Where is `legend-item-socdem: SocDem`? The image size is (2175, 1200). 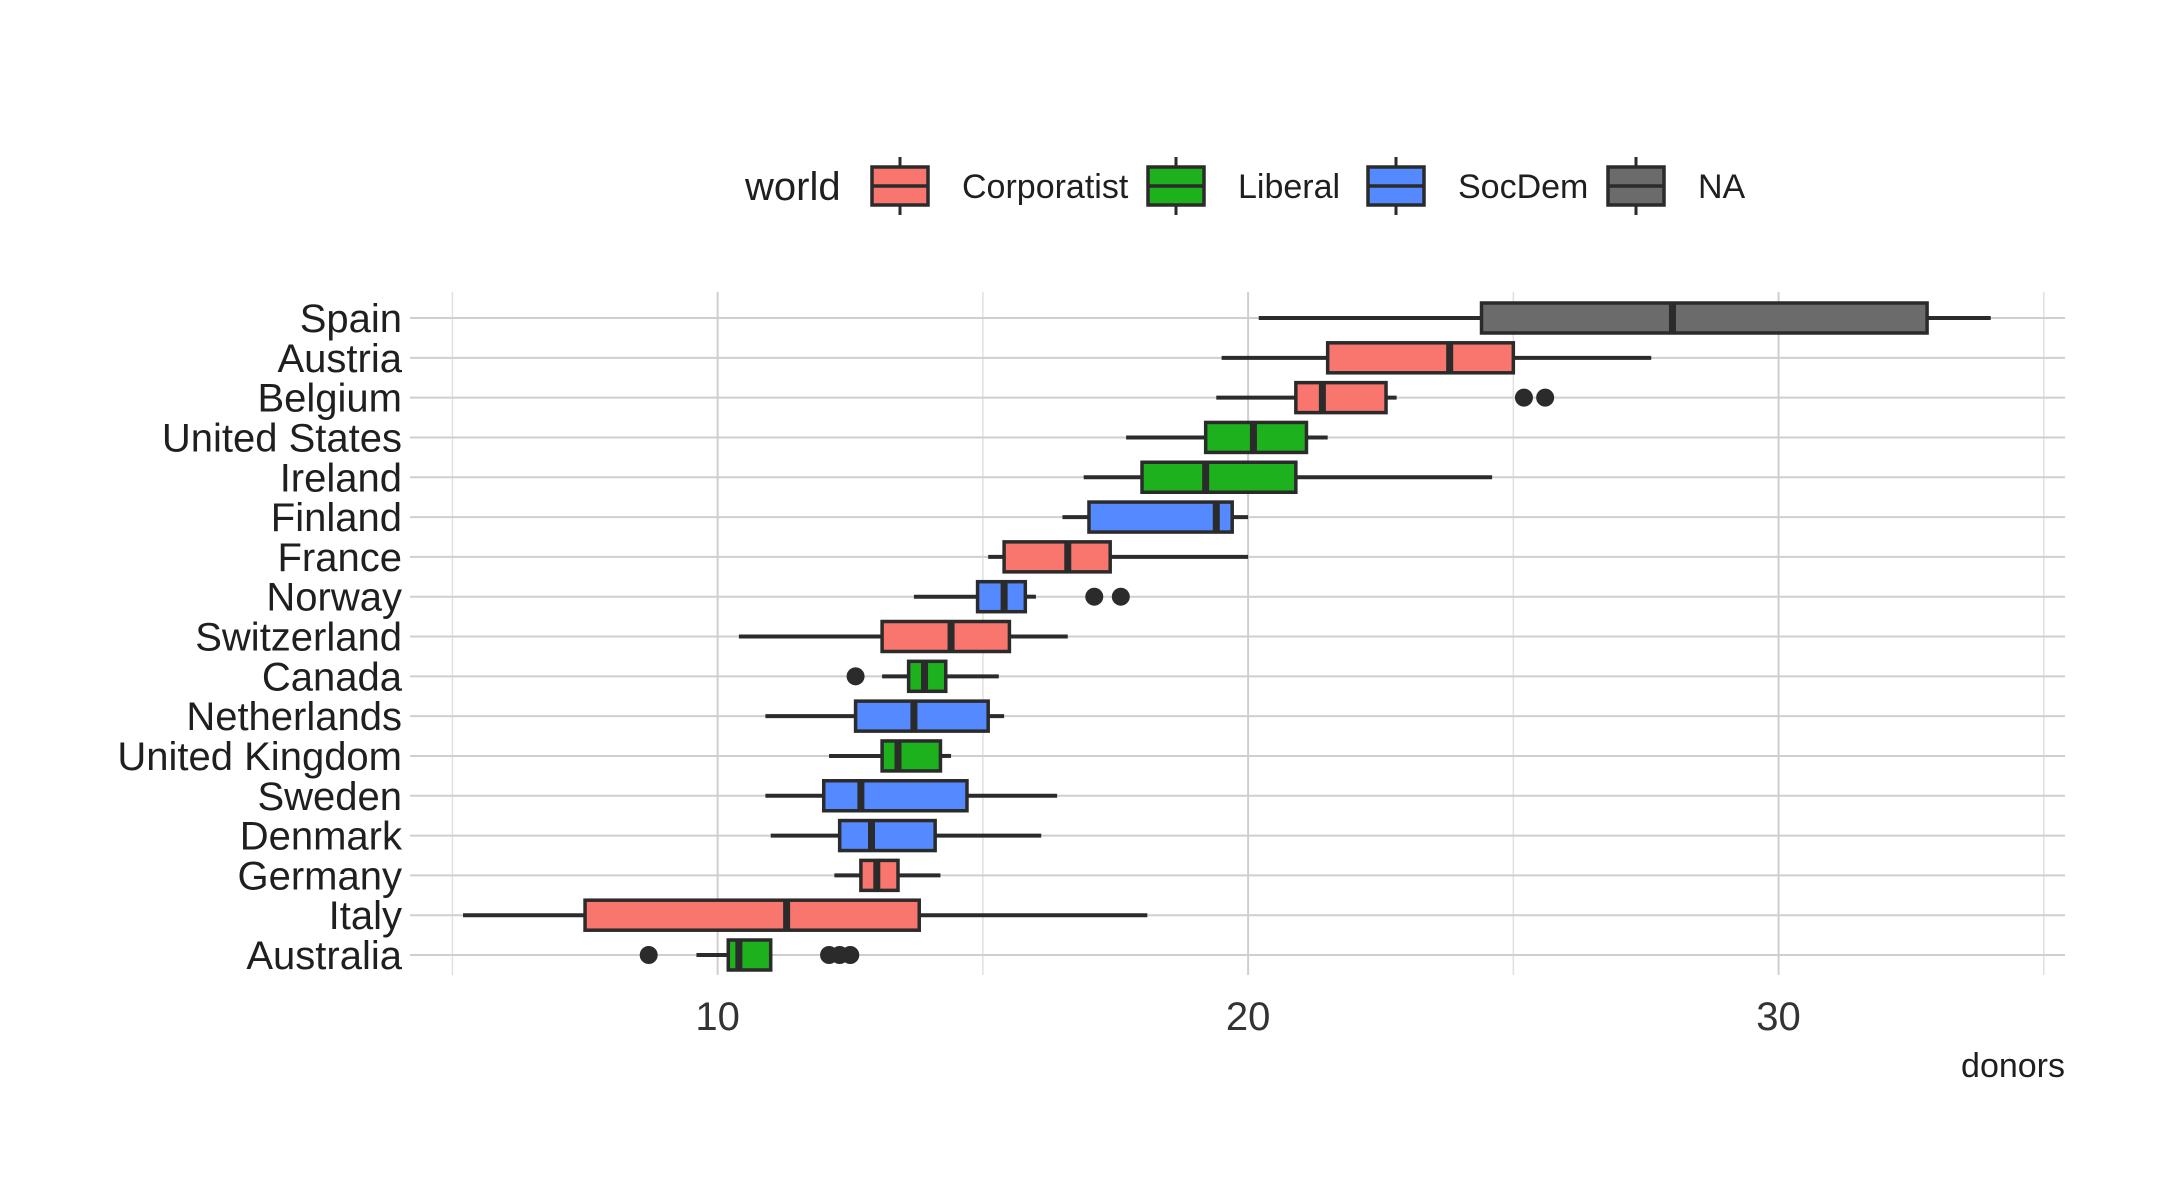
legend-item-socdem: SocDem is located at coordinates (1477, 186).